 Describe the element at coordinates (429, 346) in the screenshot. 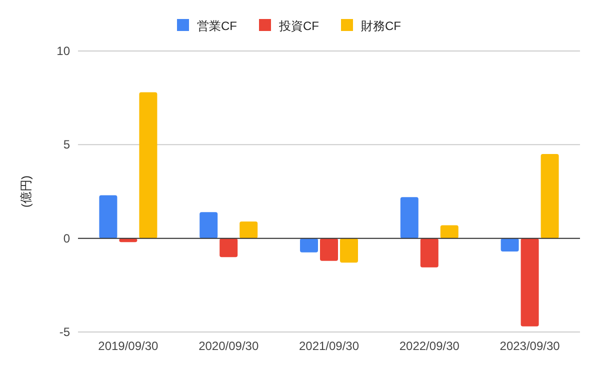

I see `x-tick-label: 2022/09/30` at that location.